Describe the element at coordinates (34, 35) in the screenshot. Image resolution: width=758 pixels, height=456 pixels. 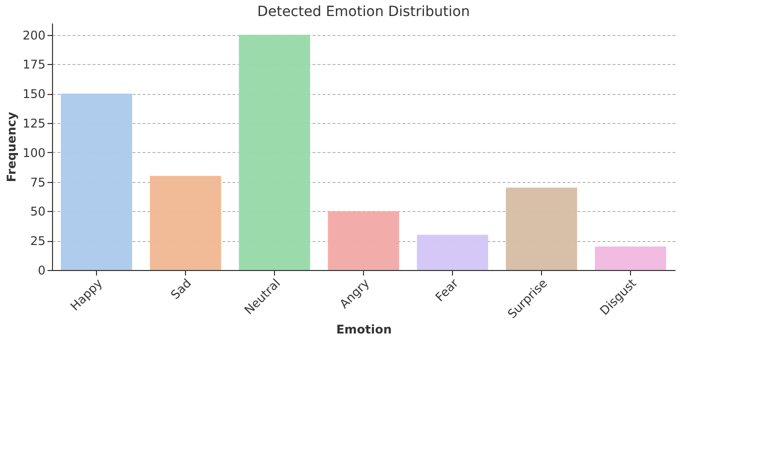
I see `y-tick-label: 200` at that location.